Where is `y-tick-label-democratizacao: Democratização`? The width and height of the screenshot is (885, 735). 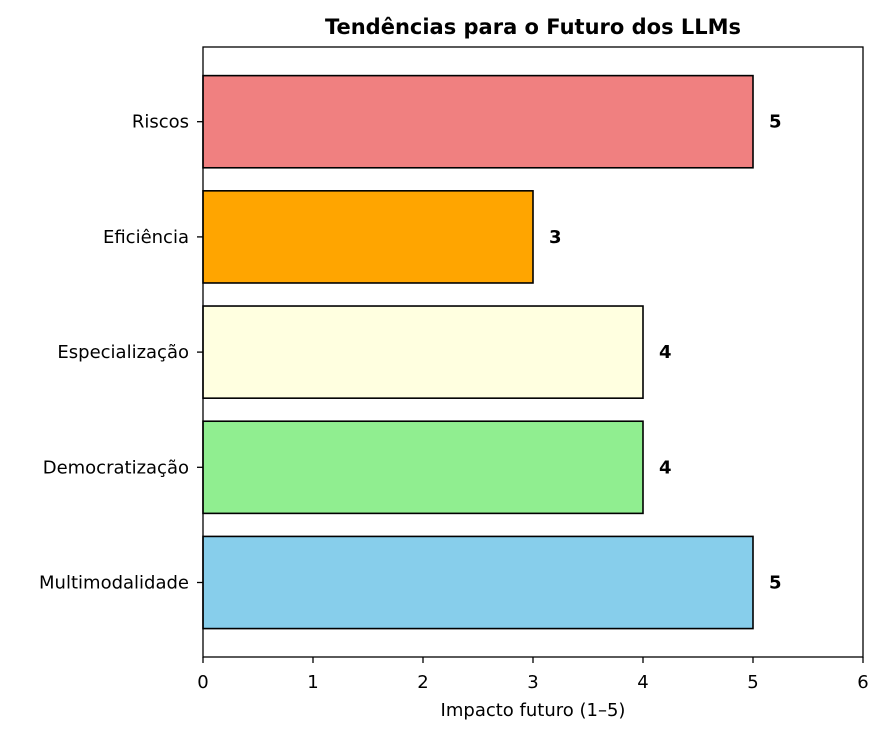
y-tick-label-democratizacao: Democratização is located at coordinates (116, 467).